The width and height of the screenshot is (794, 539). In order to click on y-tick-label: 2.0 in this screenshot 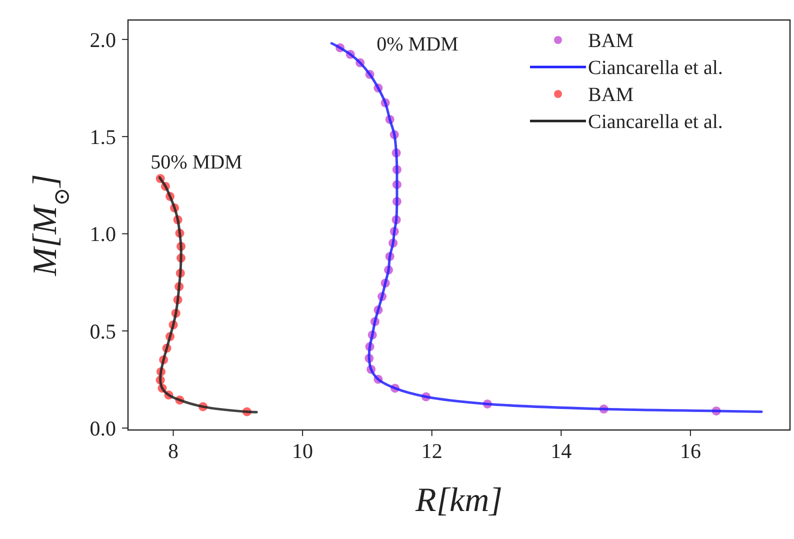, I will do `click(103, 40)`.